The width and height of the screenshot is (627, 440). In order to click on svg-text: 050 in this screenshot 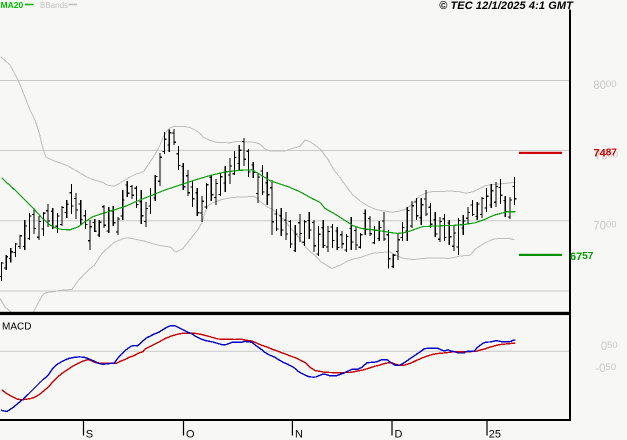, I will do `click(609, 346)`.